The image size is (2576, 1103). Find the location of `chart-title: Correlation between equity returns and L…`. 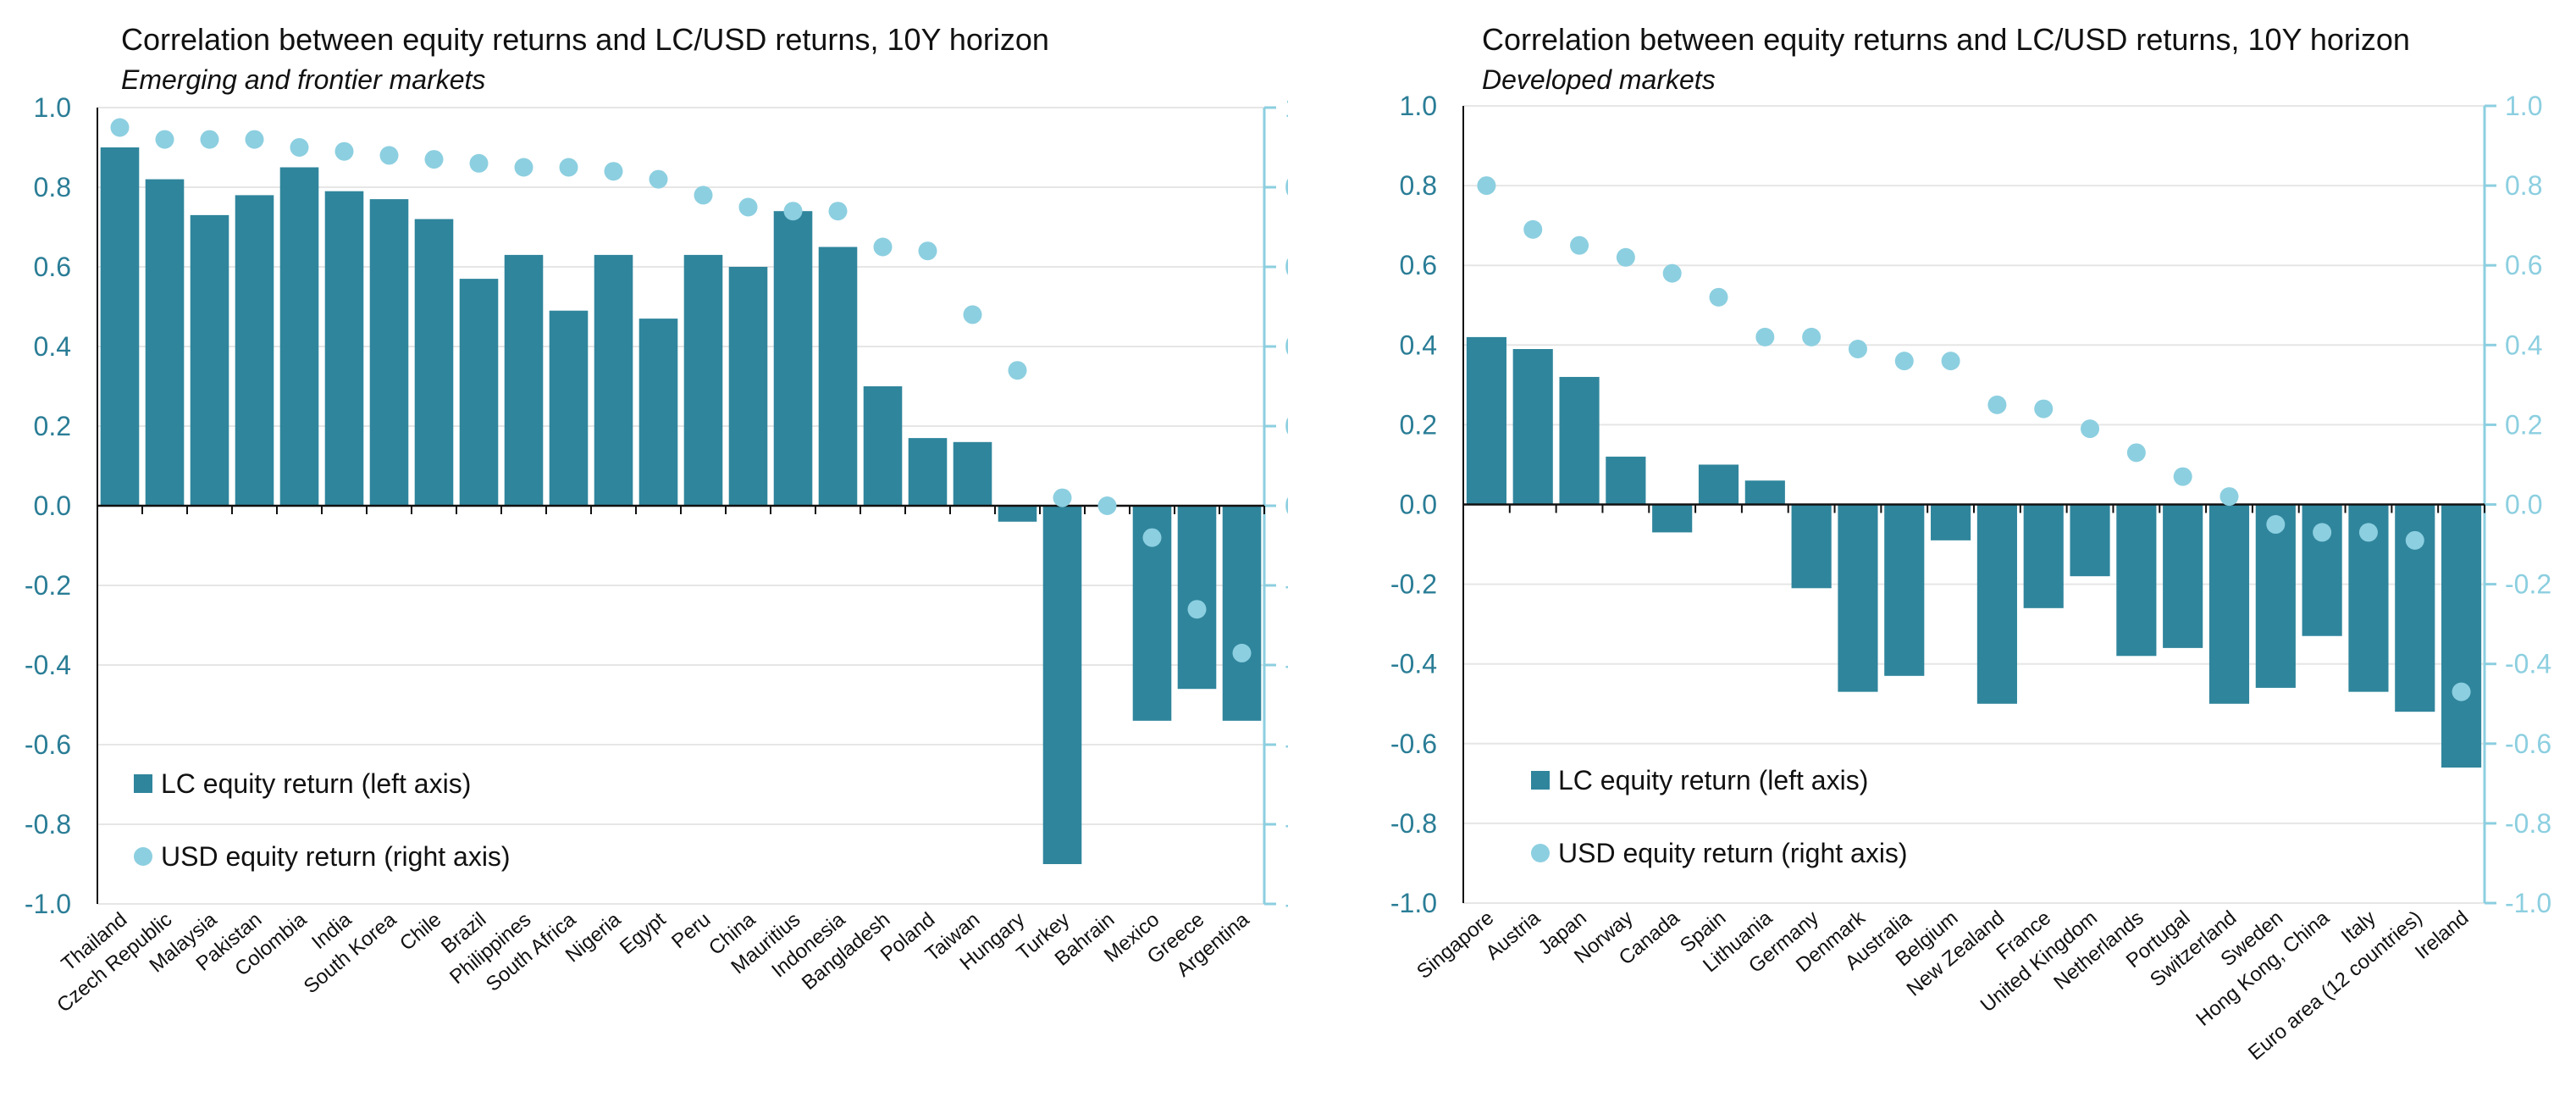

chart-title: Correlation between equity returns and L… is located at coordinates (585, 39).